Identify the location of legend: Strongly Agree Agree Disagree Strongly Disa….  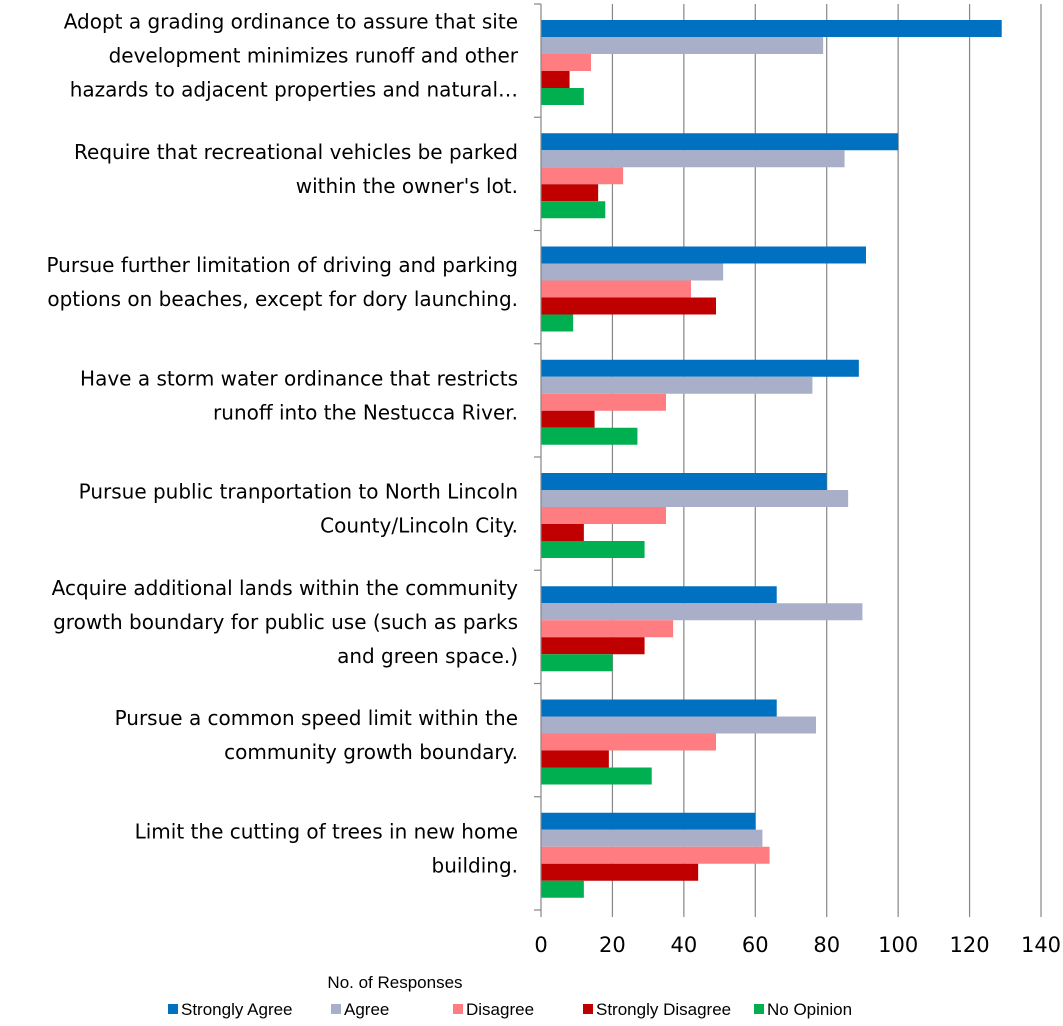
(510, 1009).